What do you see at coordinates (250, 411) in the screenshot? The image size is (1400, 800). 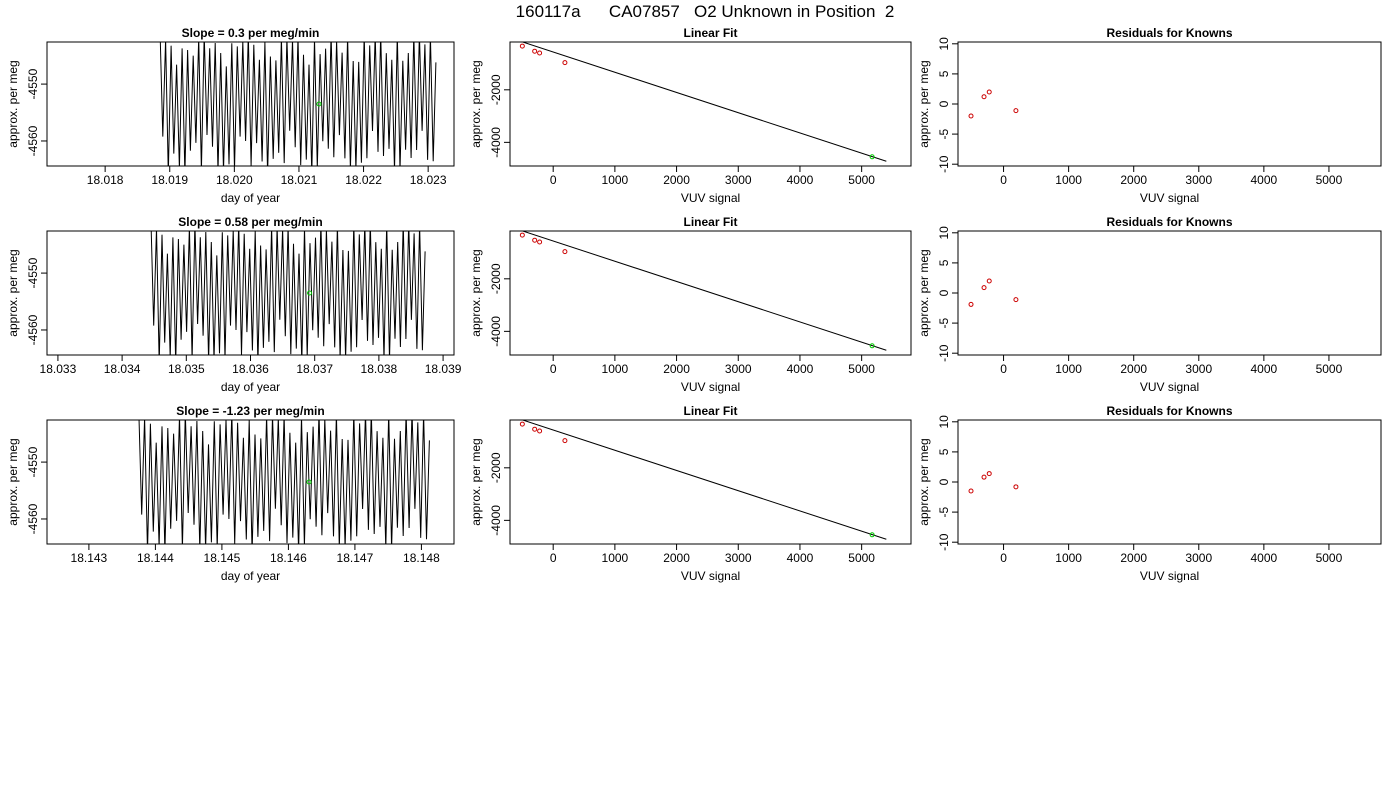 I see `panel-title: Slope = -1.23 per meg/min` at bounding box center [250, 411].